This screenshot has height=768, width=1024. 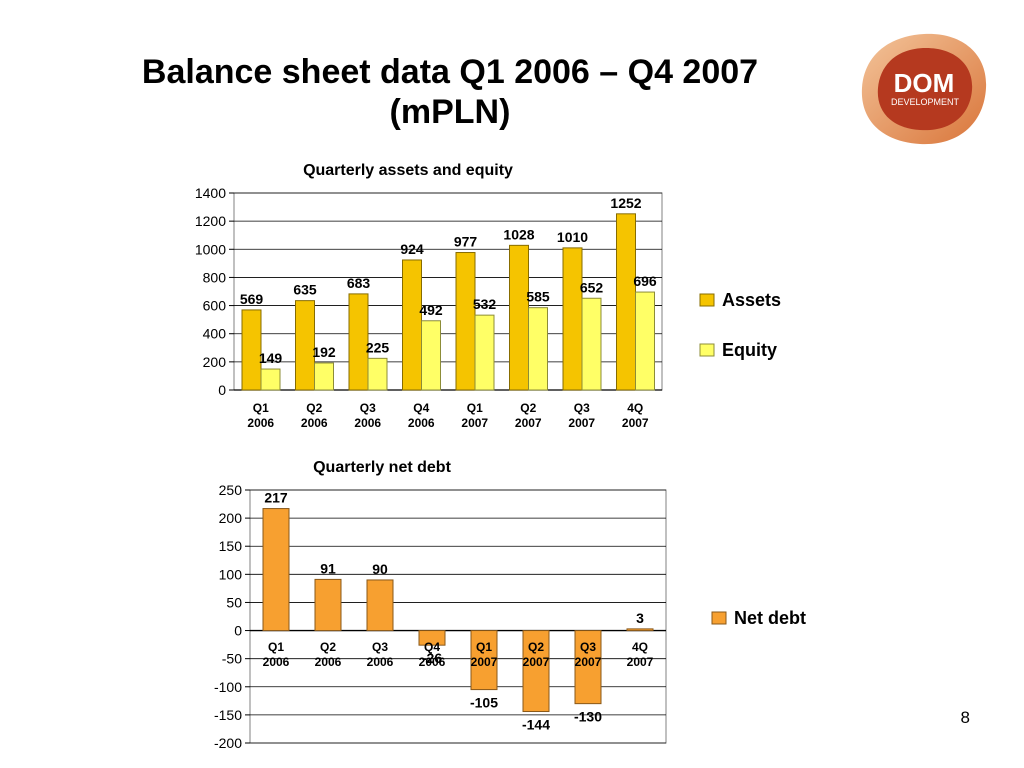 I want to click on data-label: 492, so click(x=431, y=310).